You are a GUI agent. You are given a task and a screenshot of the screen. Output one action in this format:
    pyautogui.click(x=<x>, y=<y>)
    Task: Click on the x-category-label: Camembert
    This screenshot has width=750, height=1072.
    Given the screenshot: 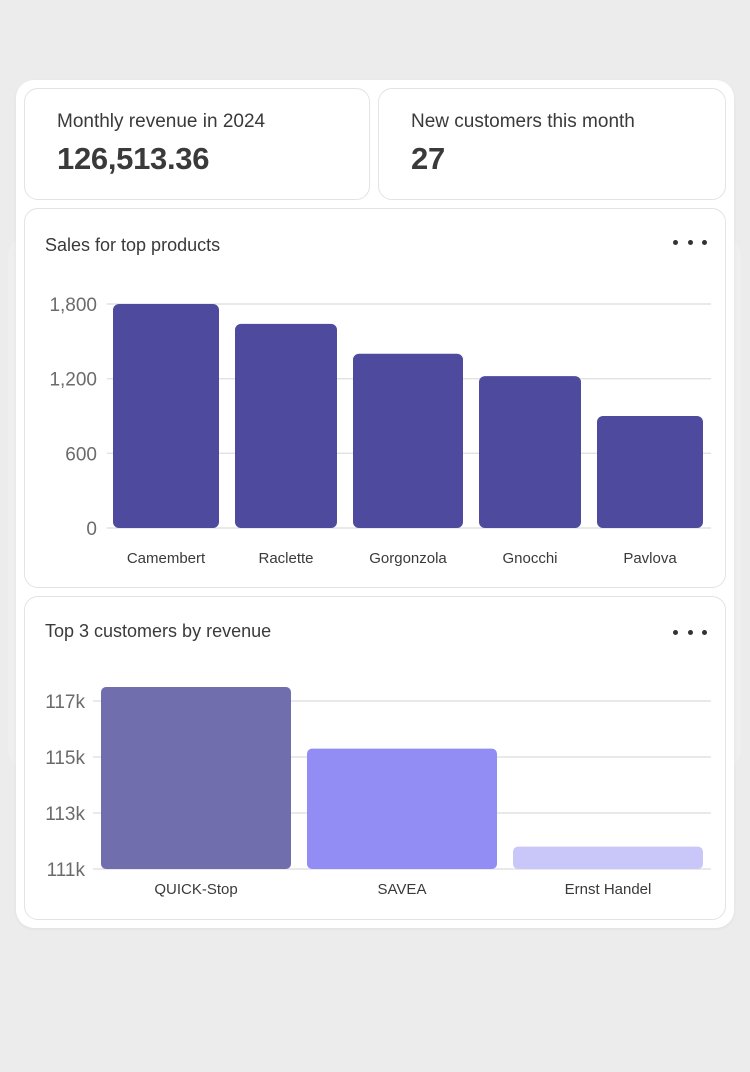 What is the action you would take?
    pyautogui.click(x=166, y=558)
    